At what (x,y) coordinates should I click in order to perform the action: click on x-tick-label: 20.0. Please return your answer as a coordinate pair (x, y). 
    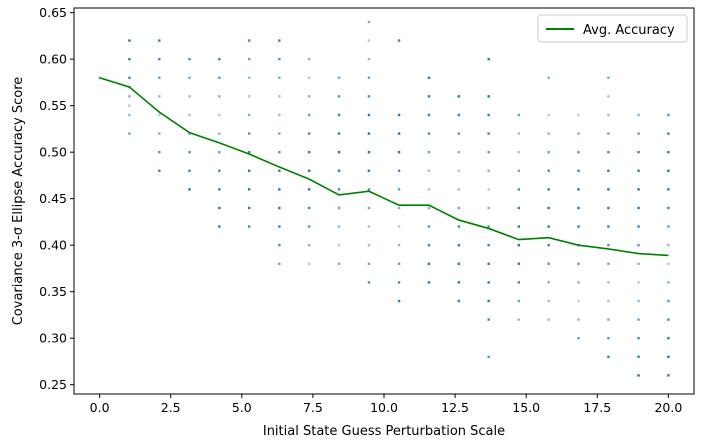
    Looking at the image, I should click on (668, 407).